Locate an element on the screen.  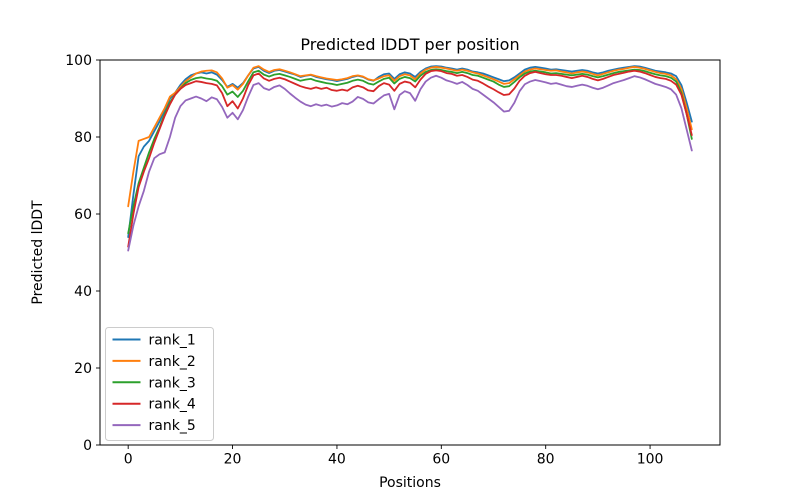
y-axis-ticks: 0 20 40 60 80 100 is located at coordinates (82, 253).